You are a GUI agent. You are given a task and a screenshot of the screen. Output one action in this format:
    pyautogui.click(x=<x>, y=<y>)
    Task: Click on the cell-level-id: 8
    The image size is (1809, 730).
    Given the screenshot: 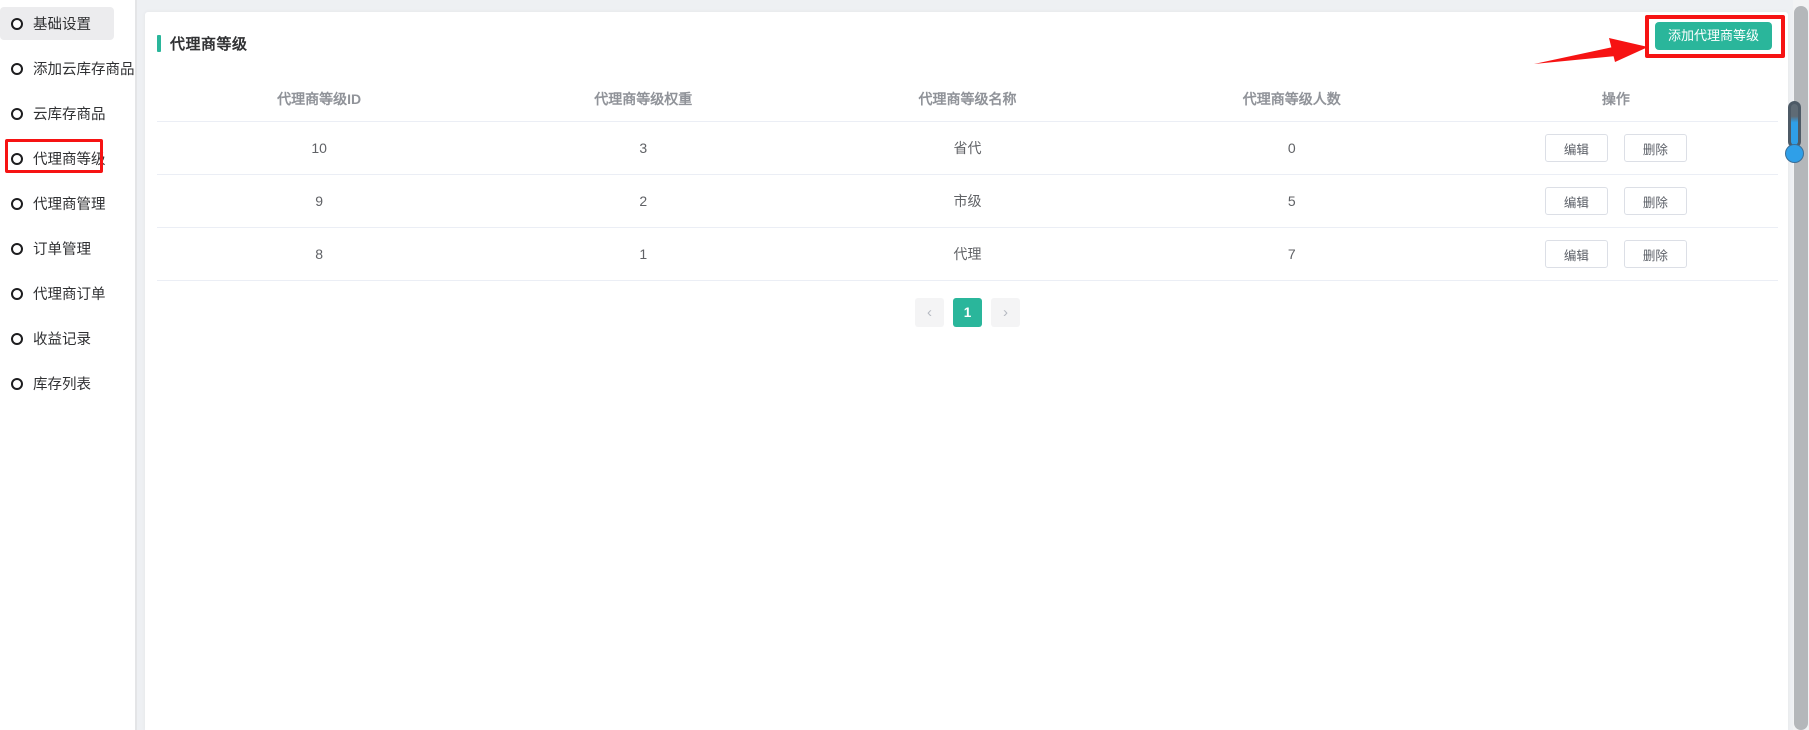 What is the action you would take?
    pyautogui.click(x=319, y=254)
    